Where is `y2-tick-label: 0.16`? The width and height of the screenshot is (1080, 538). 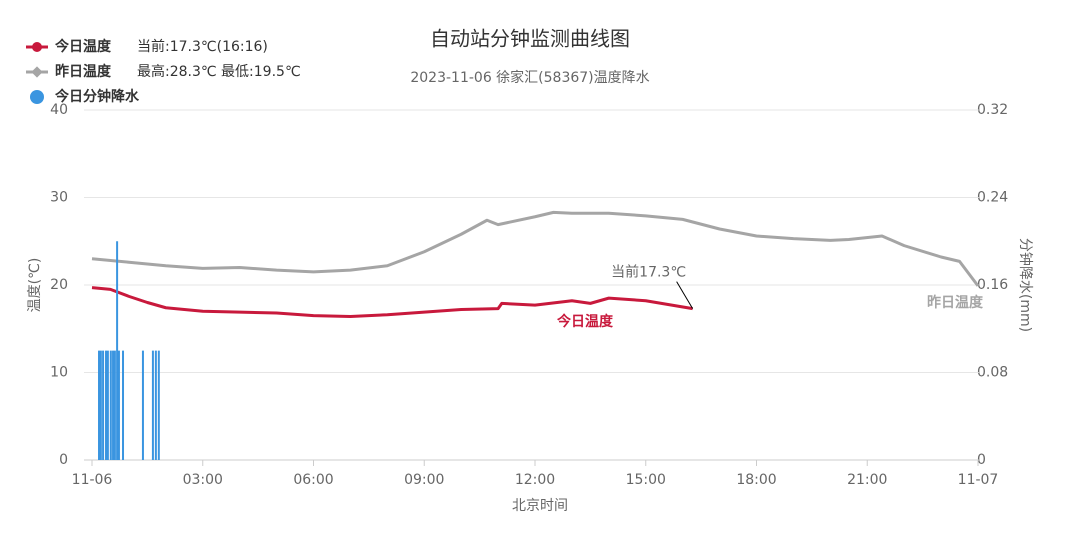 y2-tick-label: 0.16 is located at coordinates (992, 285).